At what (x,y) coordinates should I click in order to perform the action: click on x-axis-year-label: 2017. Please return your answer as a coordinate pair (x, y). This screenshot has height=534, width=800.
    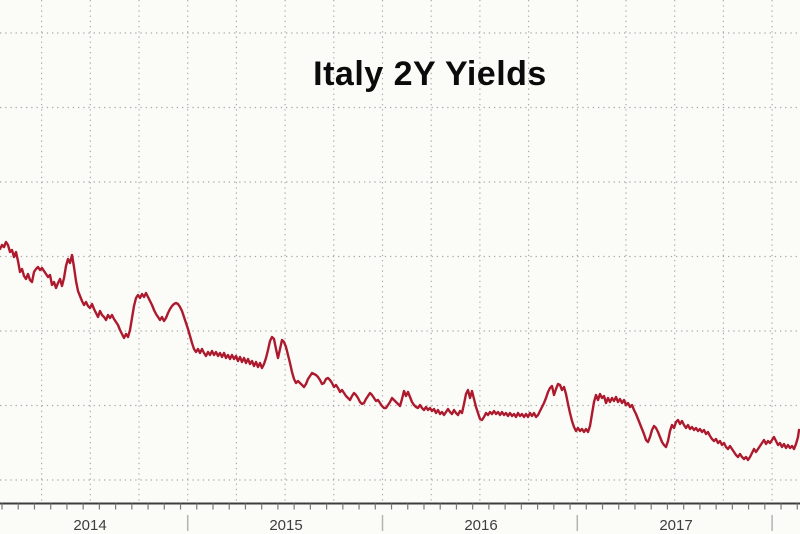
    Looking at the image, I should click on (675, 525).